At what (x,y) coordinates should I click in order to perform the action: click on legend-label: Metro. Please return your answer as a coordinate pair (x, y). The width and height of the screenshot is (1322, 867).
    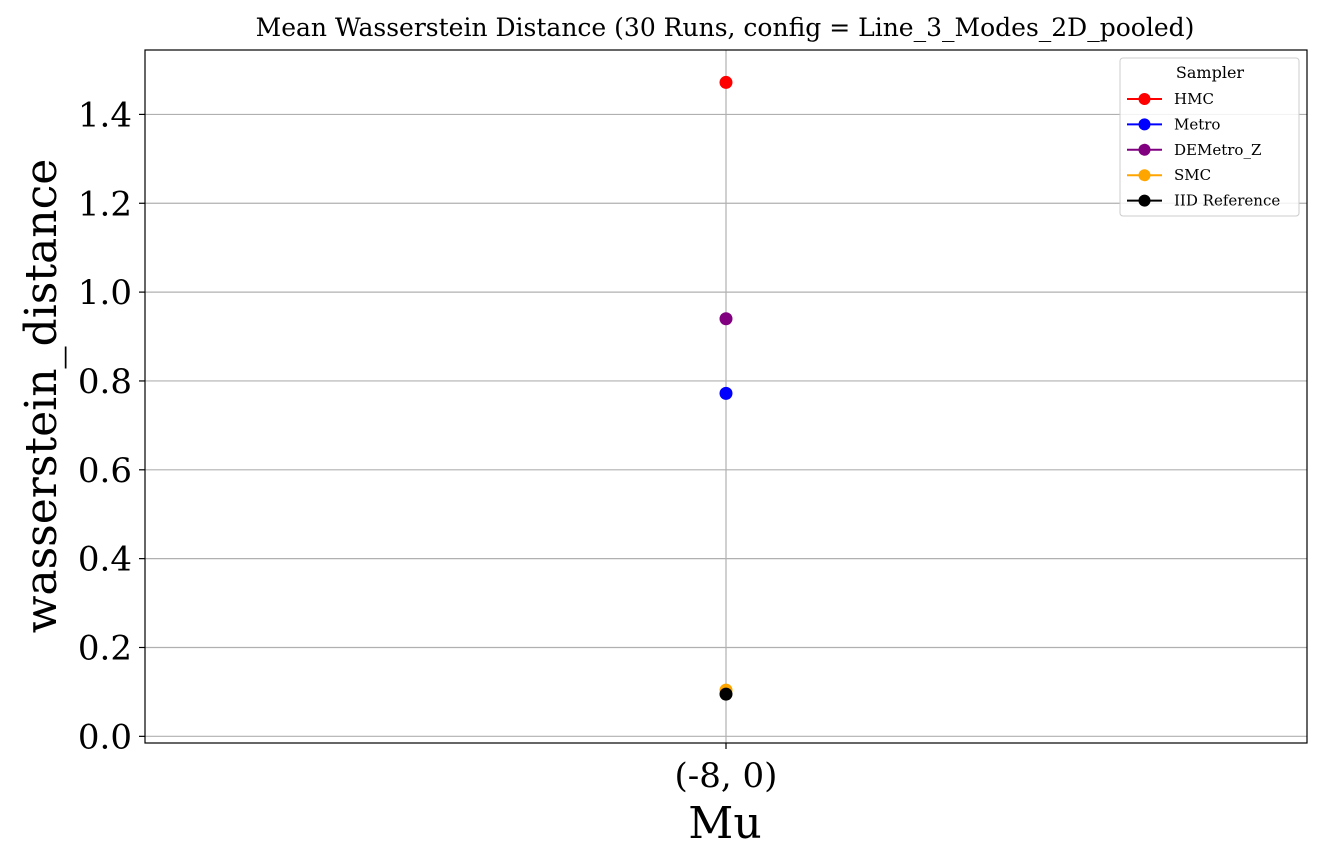
    Looking at the image, I should click on (1197, 124).